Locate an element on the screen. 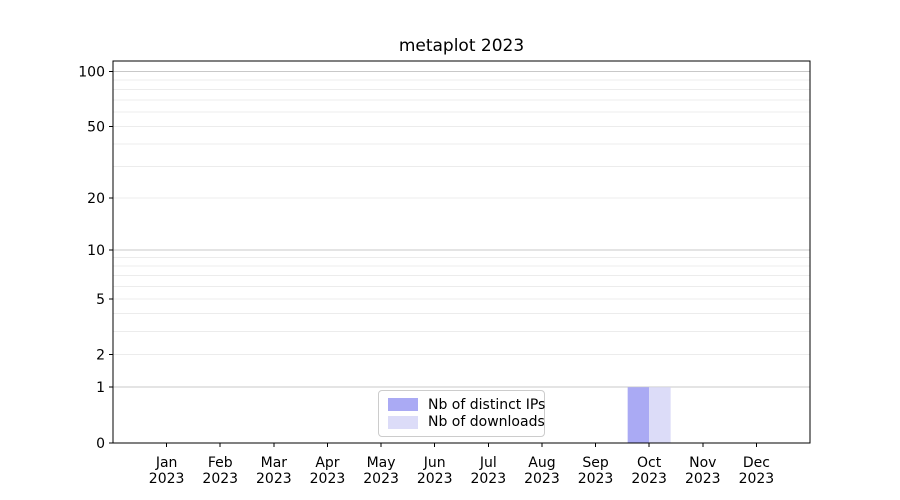 Image resolution: width=900 pixels, height=500 pixels. legend-swatch-downloads is located at coordinates (403, 422).